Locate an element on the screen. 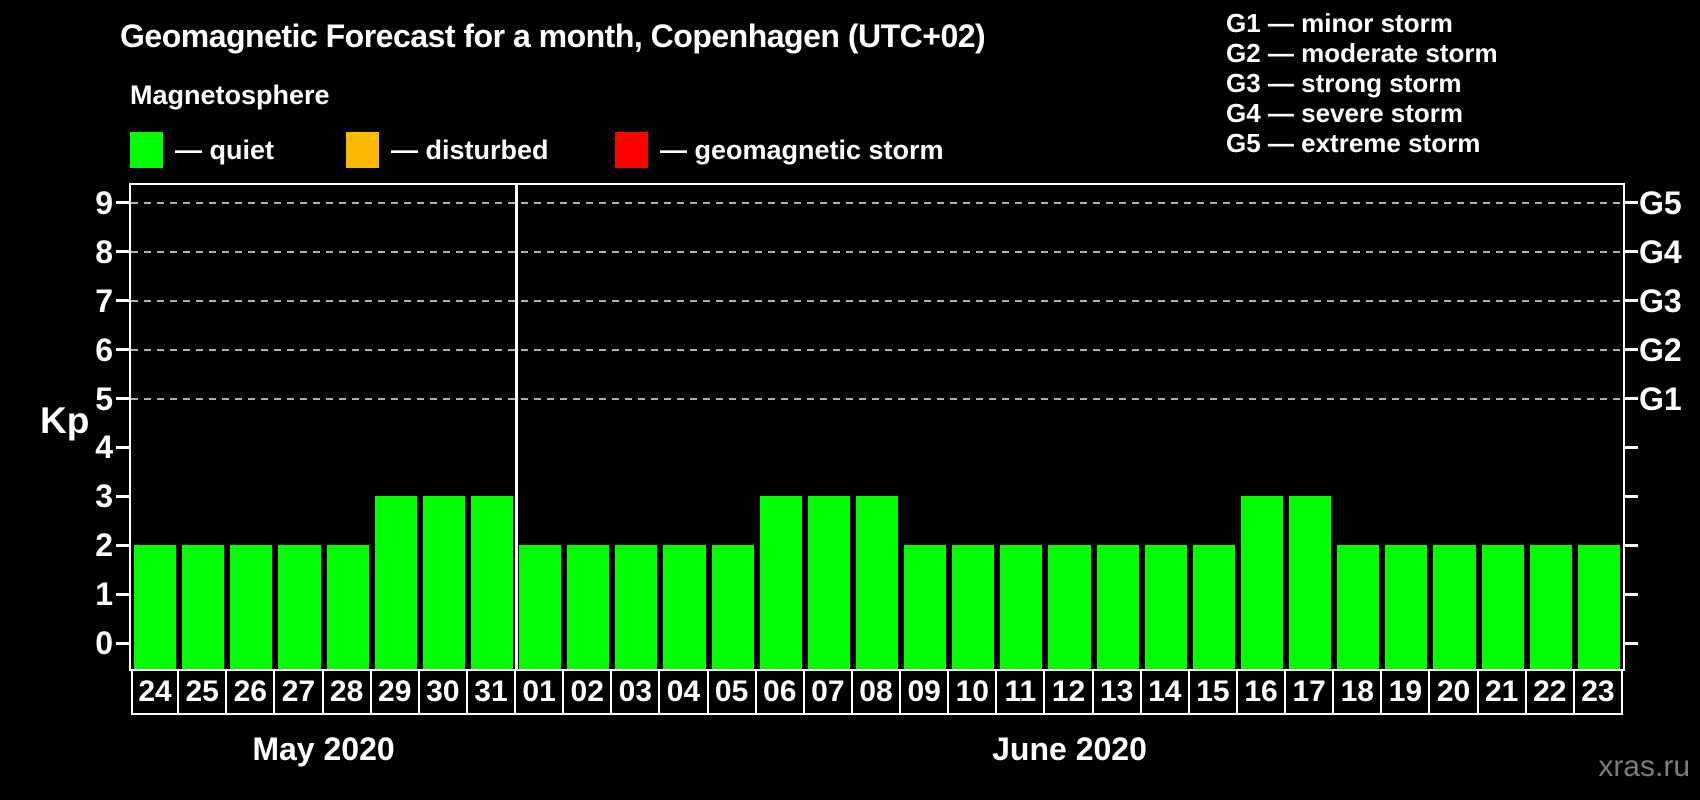  legend-item-disturbed: — disturbed is located at coordinates (447, 150).